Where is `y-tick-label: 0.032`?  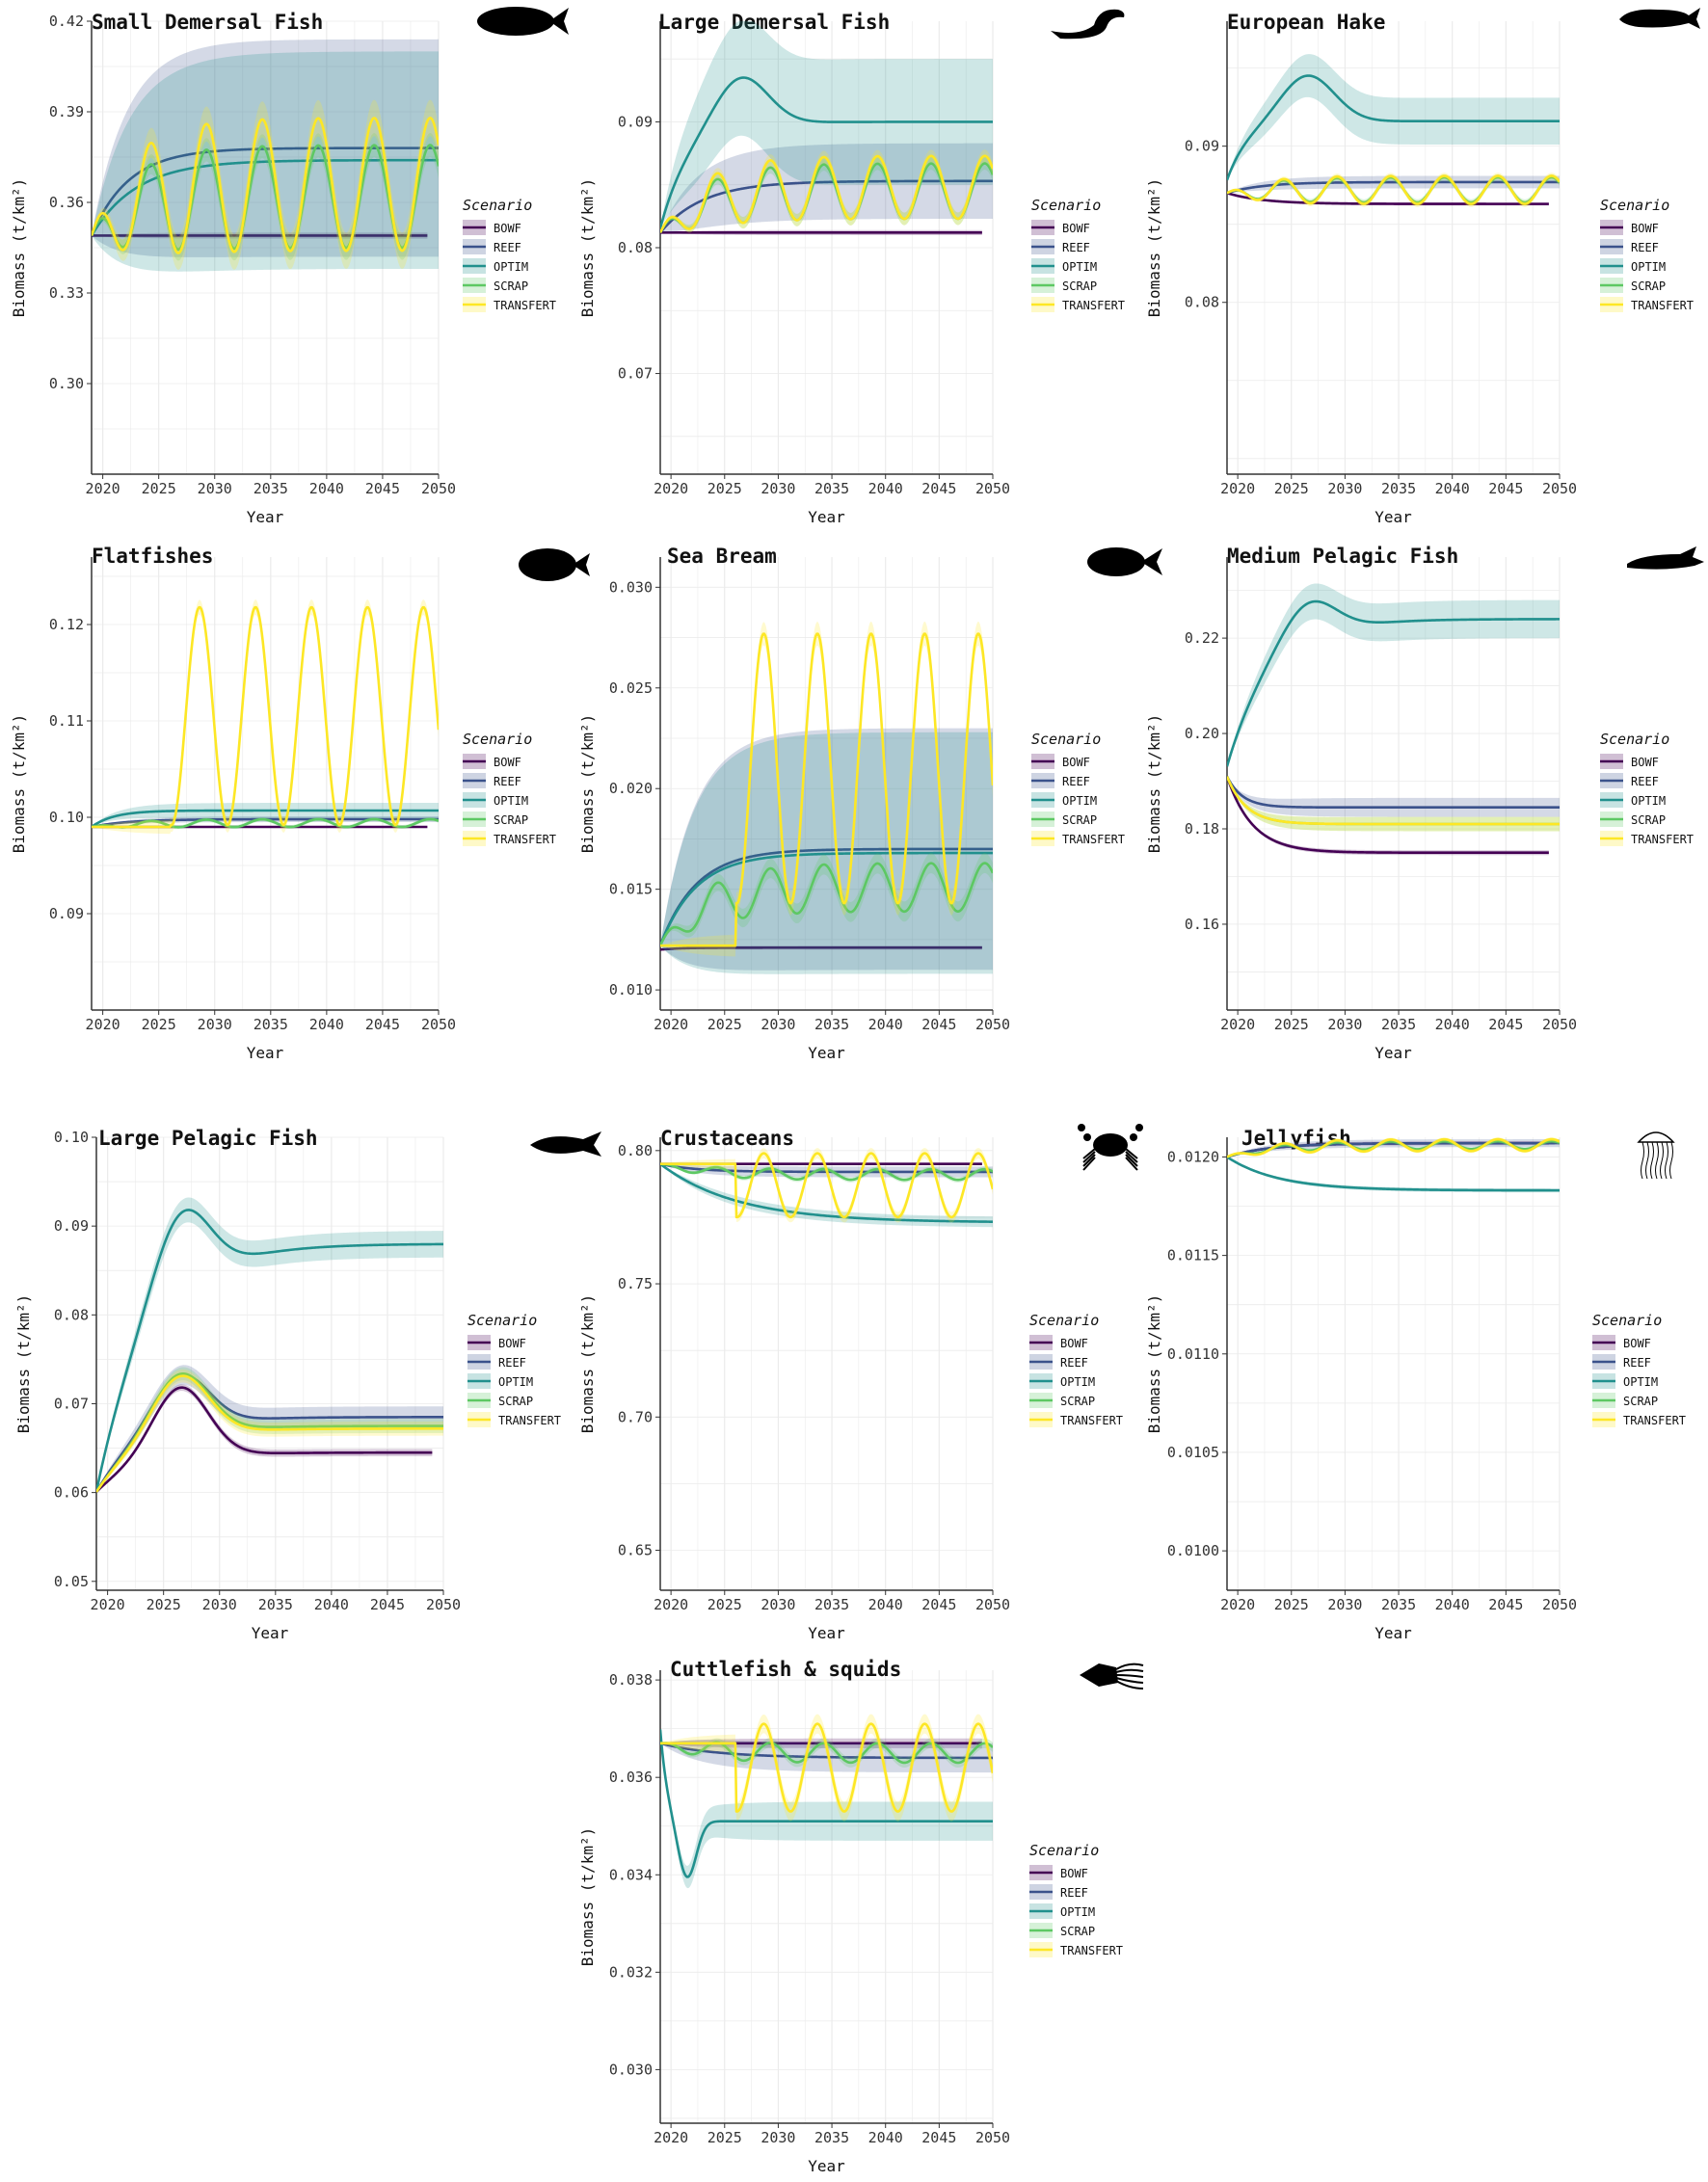 y-tick-label: 0.032 is located at coordinates (631, 1972).